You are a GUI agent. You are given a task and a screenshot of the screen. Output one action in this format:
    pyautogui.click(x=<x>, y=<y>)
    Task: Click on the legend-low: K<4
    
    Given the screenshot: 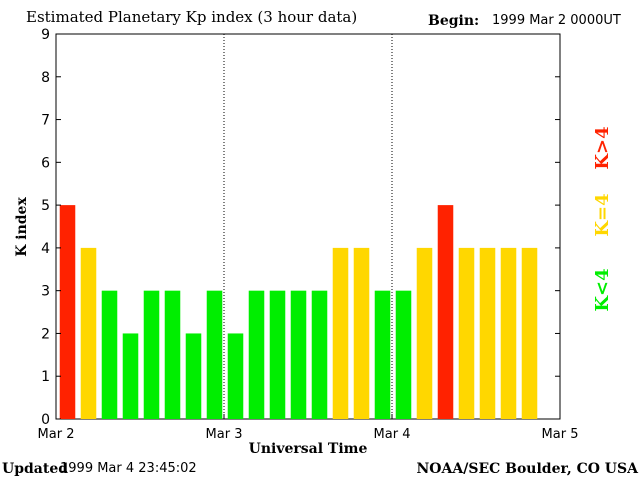 What is the action you would take?
    pyautogui.click(x=602, y=289)
    